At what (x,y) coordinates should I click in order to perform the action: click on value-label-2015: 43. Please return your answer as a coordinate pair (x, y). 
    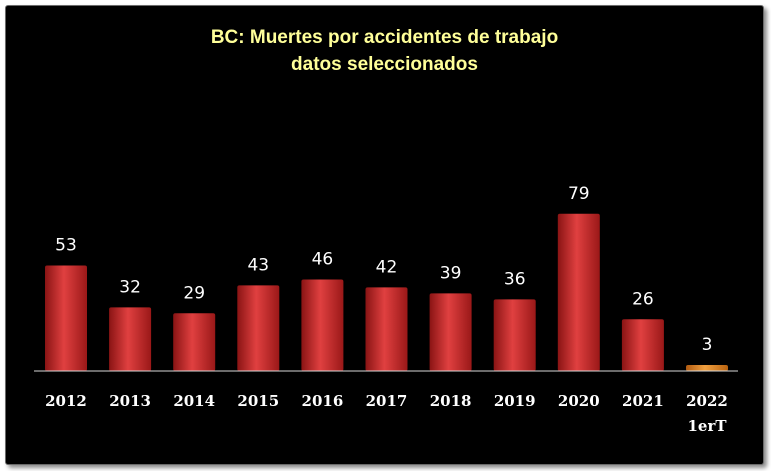
    Looking at the image, I should click on (258, 265).